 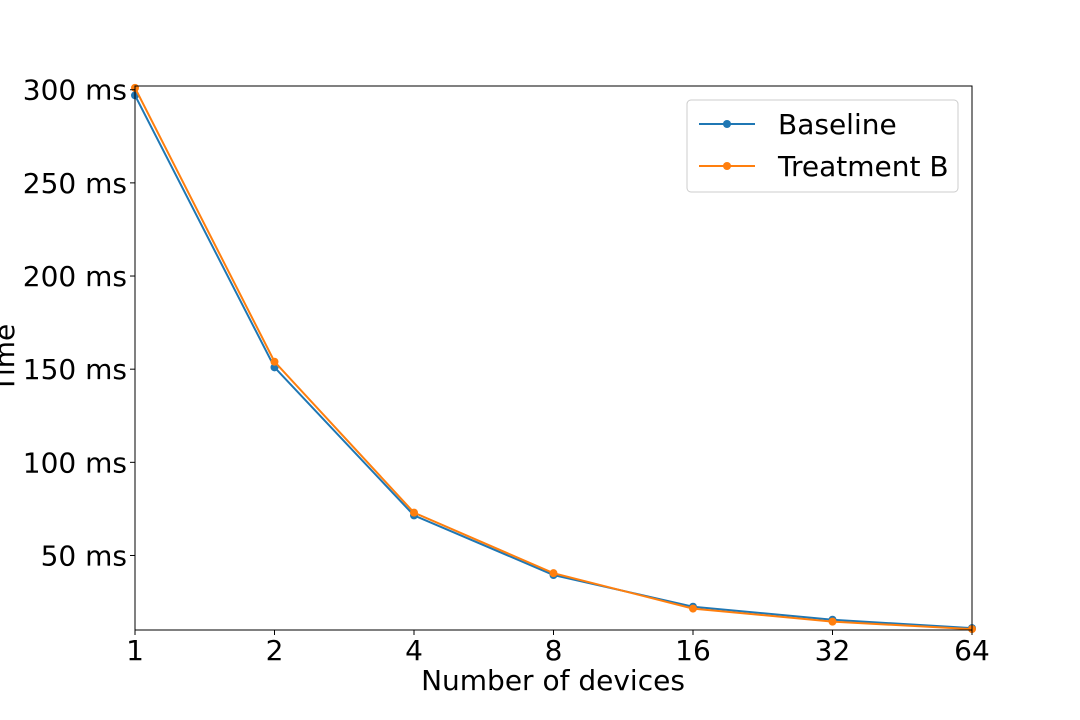 What do you see at coordinates (553, 680) in the screenshot?
I see `x-axis-label: Number of devices` at bounding box center [553, 680].